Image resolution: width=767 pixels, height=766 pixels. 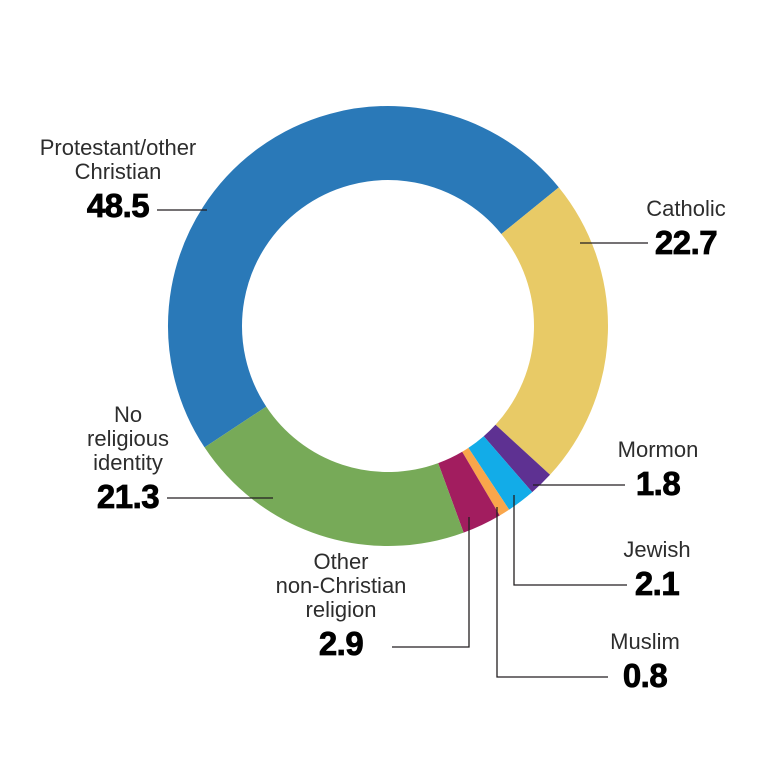 I want to click on callout-jewish: Jewish 2.1, so click(x=657, y=569).